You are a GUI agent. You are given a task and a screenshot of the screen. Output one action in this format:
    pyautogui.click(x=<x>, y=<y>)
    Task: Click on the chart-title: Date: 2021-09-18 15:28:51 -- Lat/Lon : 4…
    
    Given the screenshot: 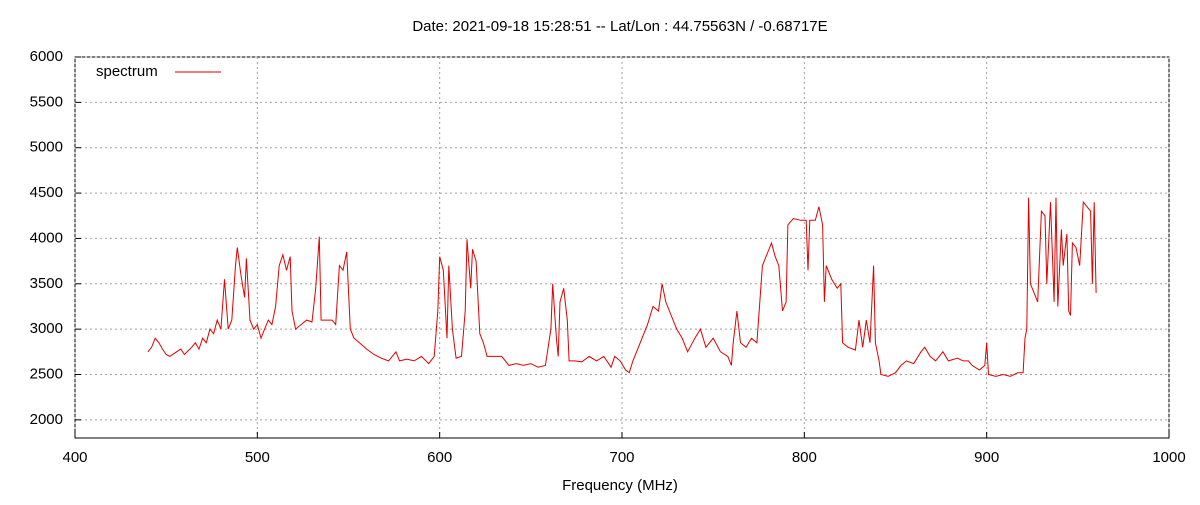 What is the action you would take?
    pyautogui.click(x=619, y=26)
    